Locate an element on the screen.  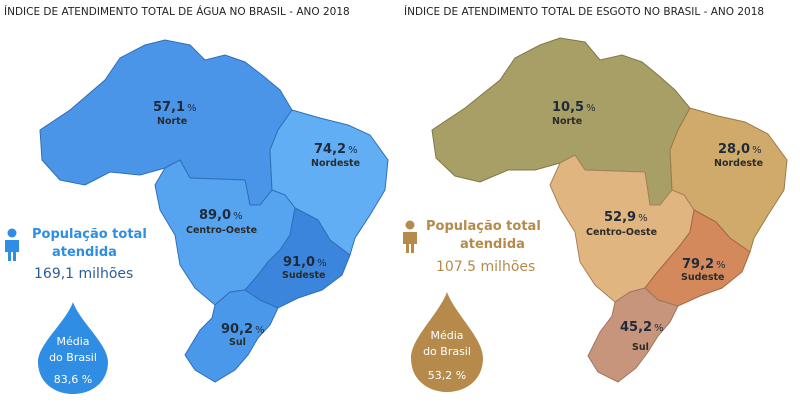
sewage-average-value: 53,2 % is located at coordinates (447, 375).